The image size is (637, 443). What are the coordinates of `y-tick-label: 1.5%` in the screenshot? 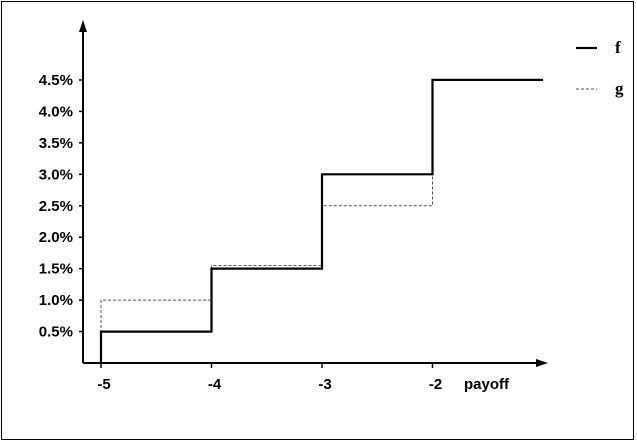 It's located at (56, 269).